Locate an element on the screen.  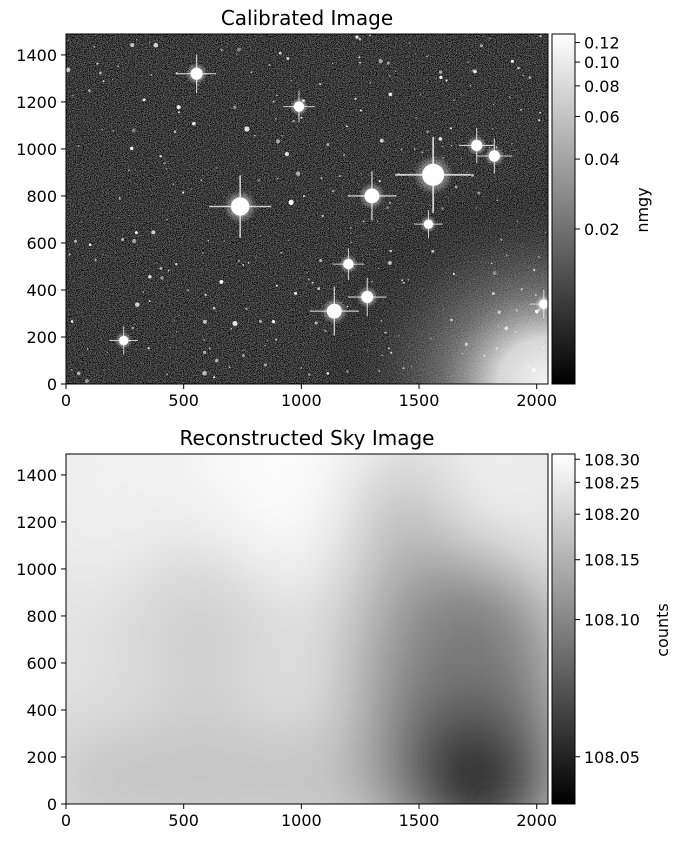
x-tick-label: 1000 is located at coordinates (301, 400).